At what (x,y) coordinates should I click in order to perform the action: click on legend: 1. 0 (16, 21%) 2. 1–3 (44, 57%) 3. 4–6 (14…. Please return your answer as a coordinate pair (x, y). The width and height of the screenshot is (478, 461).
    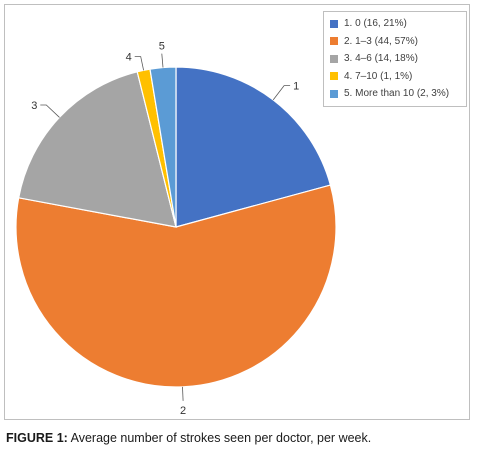
    Looking at the image, I should click on (395, 59).